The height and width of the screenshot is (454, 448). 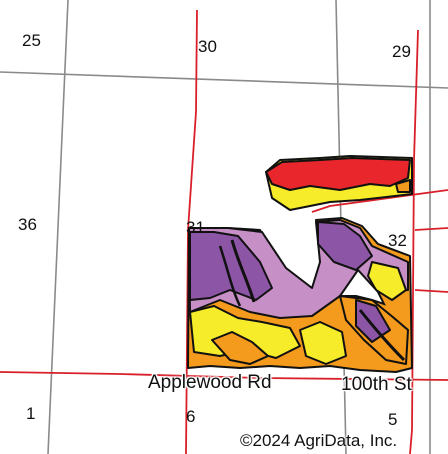 What do you see at coordinates (224, 80) in the screenshot?
I see `section-line-north` at bounding box center [224, 80].